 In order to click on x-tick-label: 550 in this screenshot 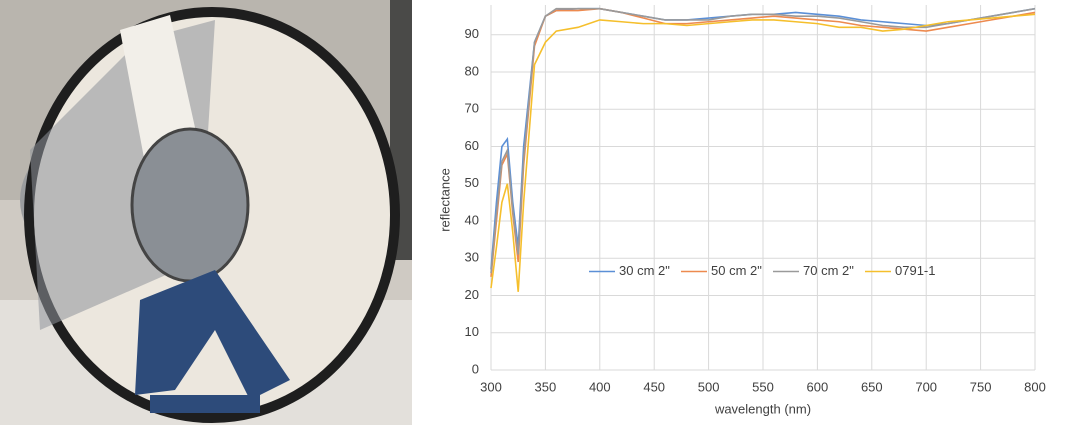, I will do `click(763, 386)`.